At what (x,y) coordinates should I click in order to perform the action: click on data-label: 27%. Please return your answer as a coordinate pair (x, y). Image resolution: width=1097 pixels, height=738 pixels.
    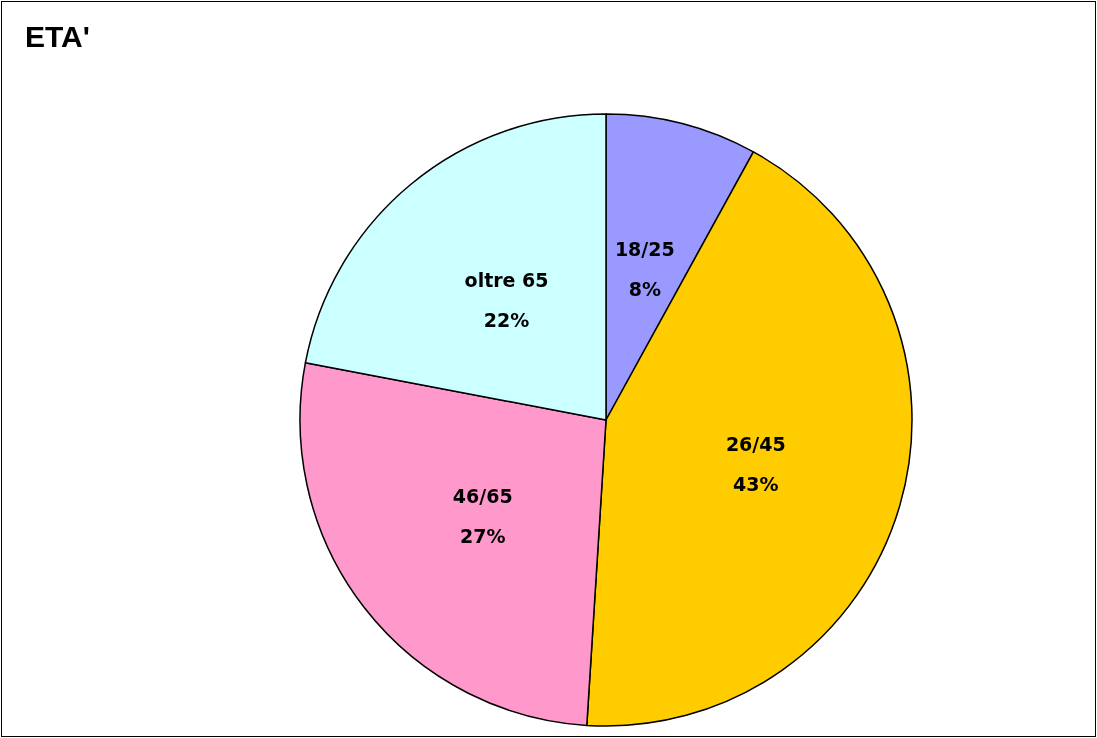
    Looking at the image, I should click on (482, 535).